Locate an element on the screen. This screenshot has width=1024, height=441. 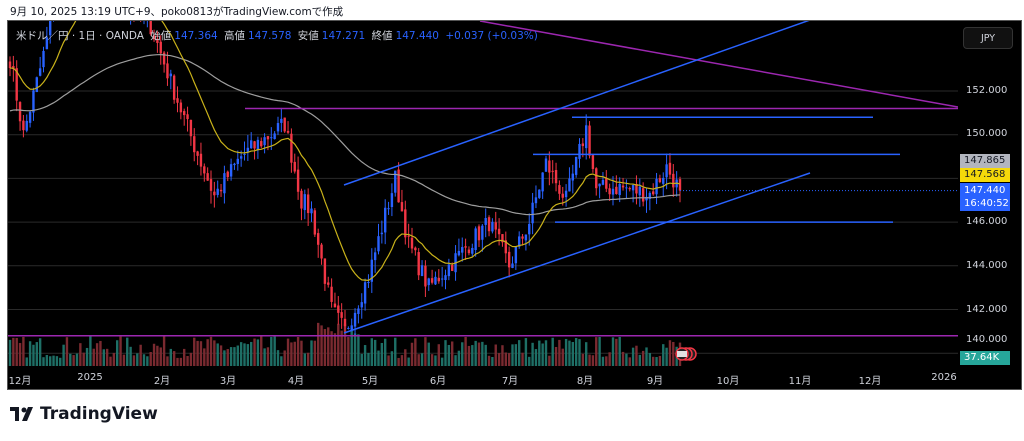
volume-label: 37.64K is located at coordinates (985, 358).